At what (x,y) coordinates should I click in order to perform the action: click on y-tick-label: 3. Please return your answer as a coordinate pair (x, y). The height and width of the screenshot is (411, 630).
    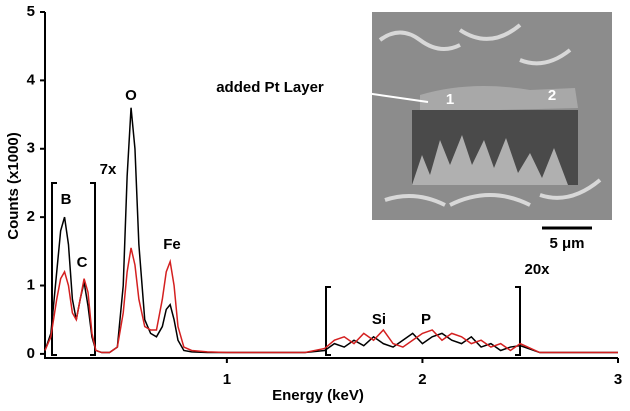
    Looking at the image, I should click on (31, 148).